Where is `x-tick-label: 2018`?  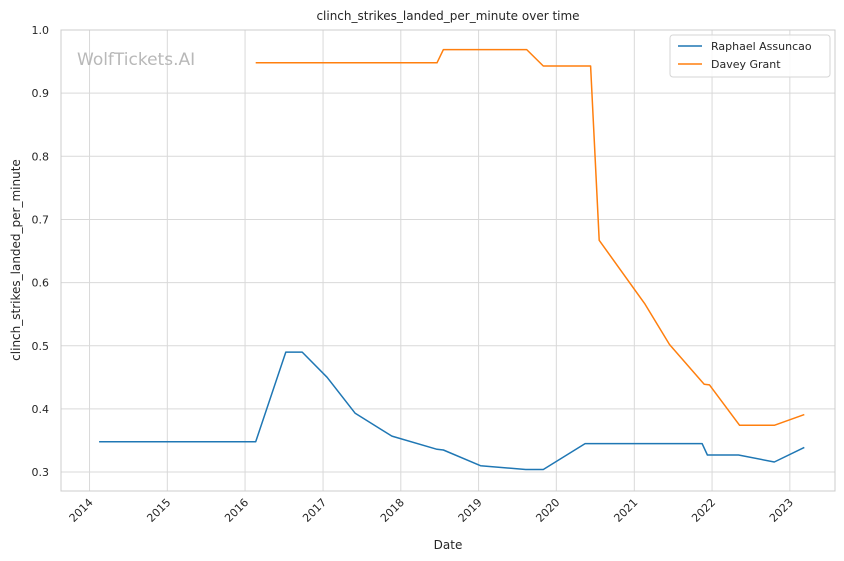
x-tick-label: 2018 is located at coordinates (392, 510).